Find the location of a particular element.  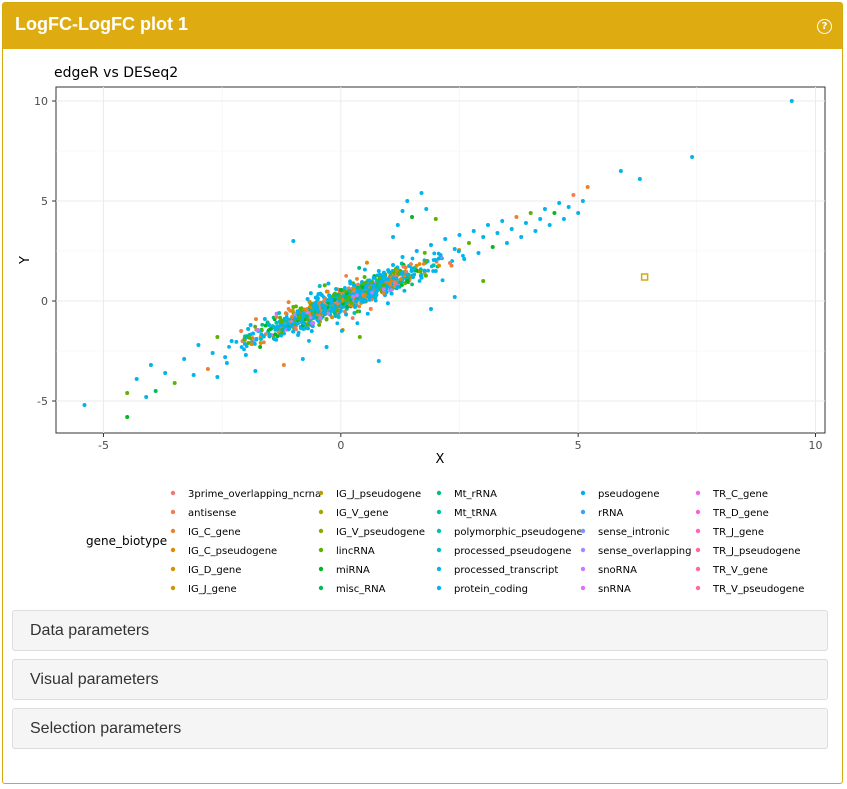

legend-label: Mt_tRNA is located at coordinates (475, 513).